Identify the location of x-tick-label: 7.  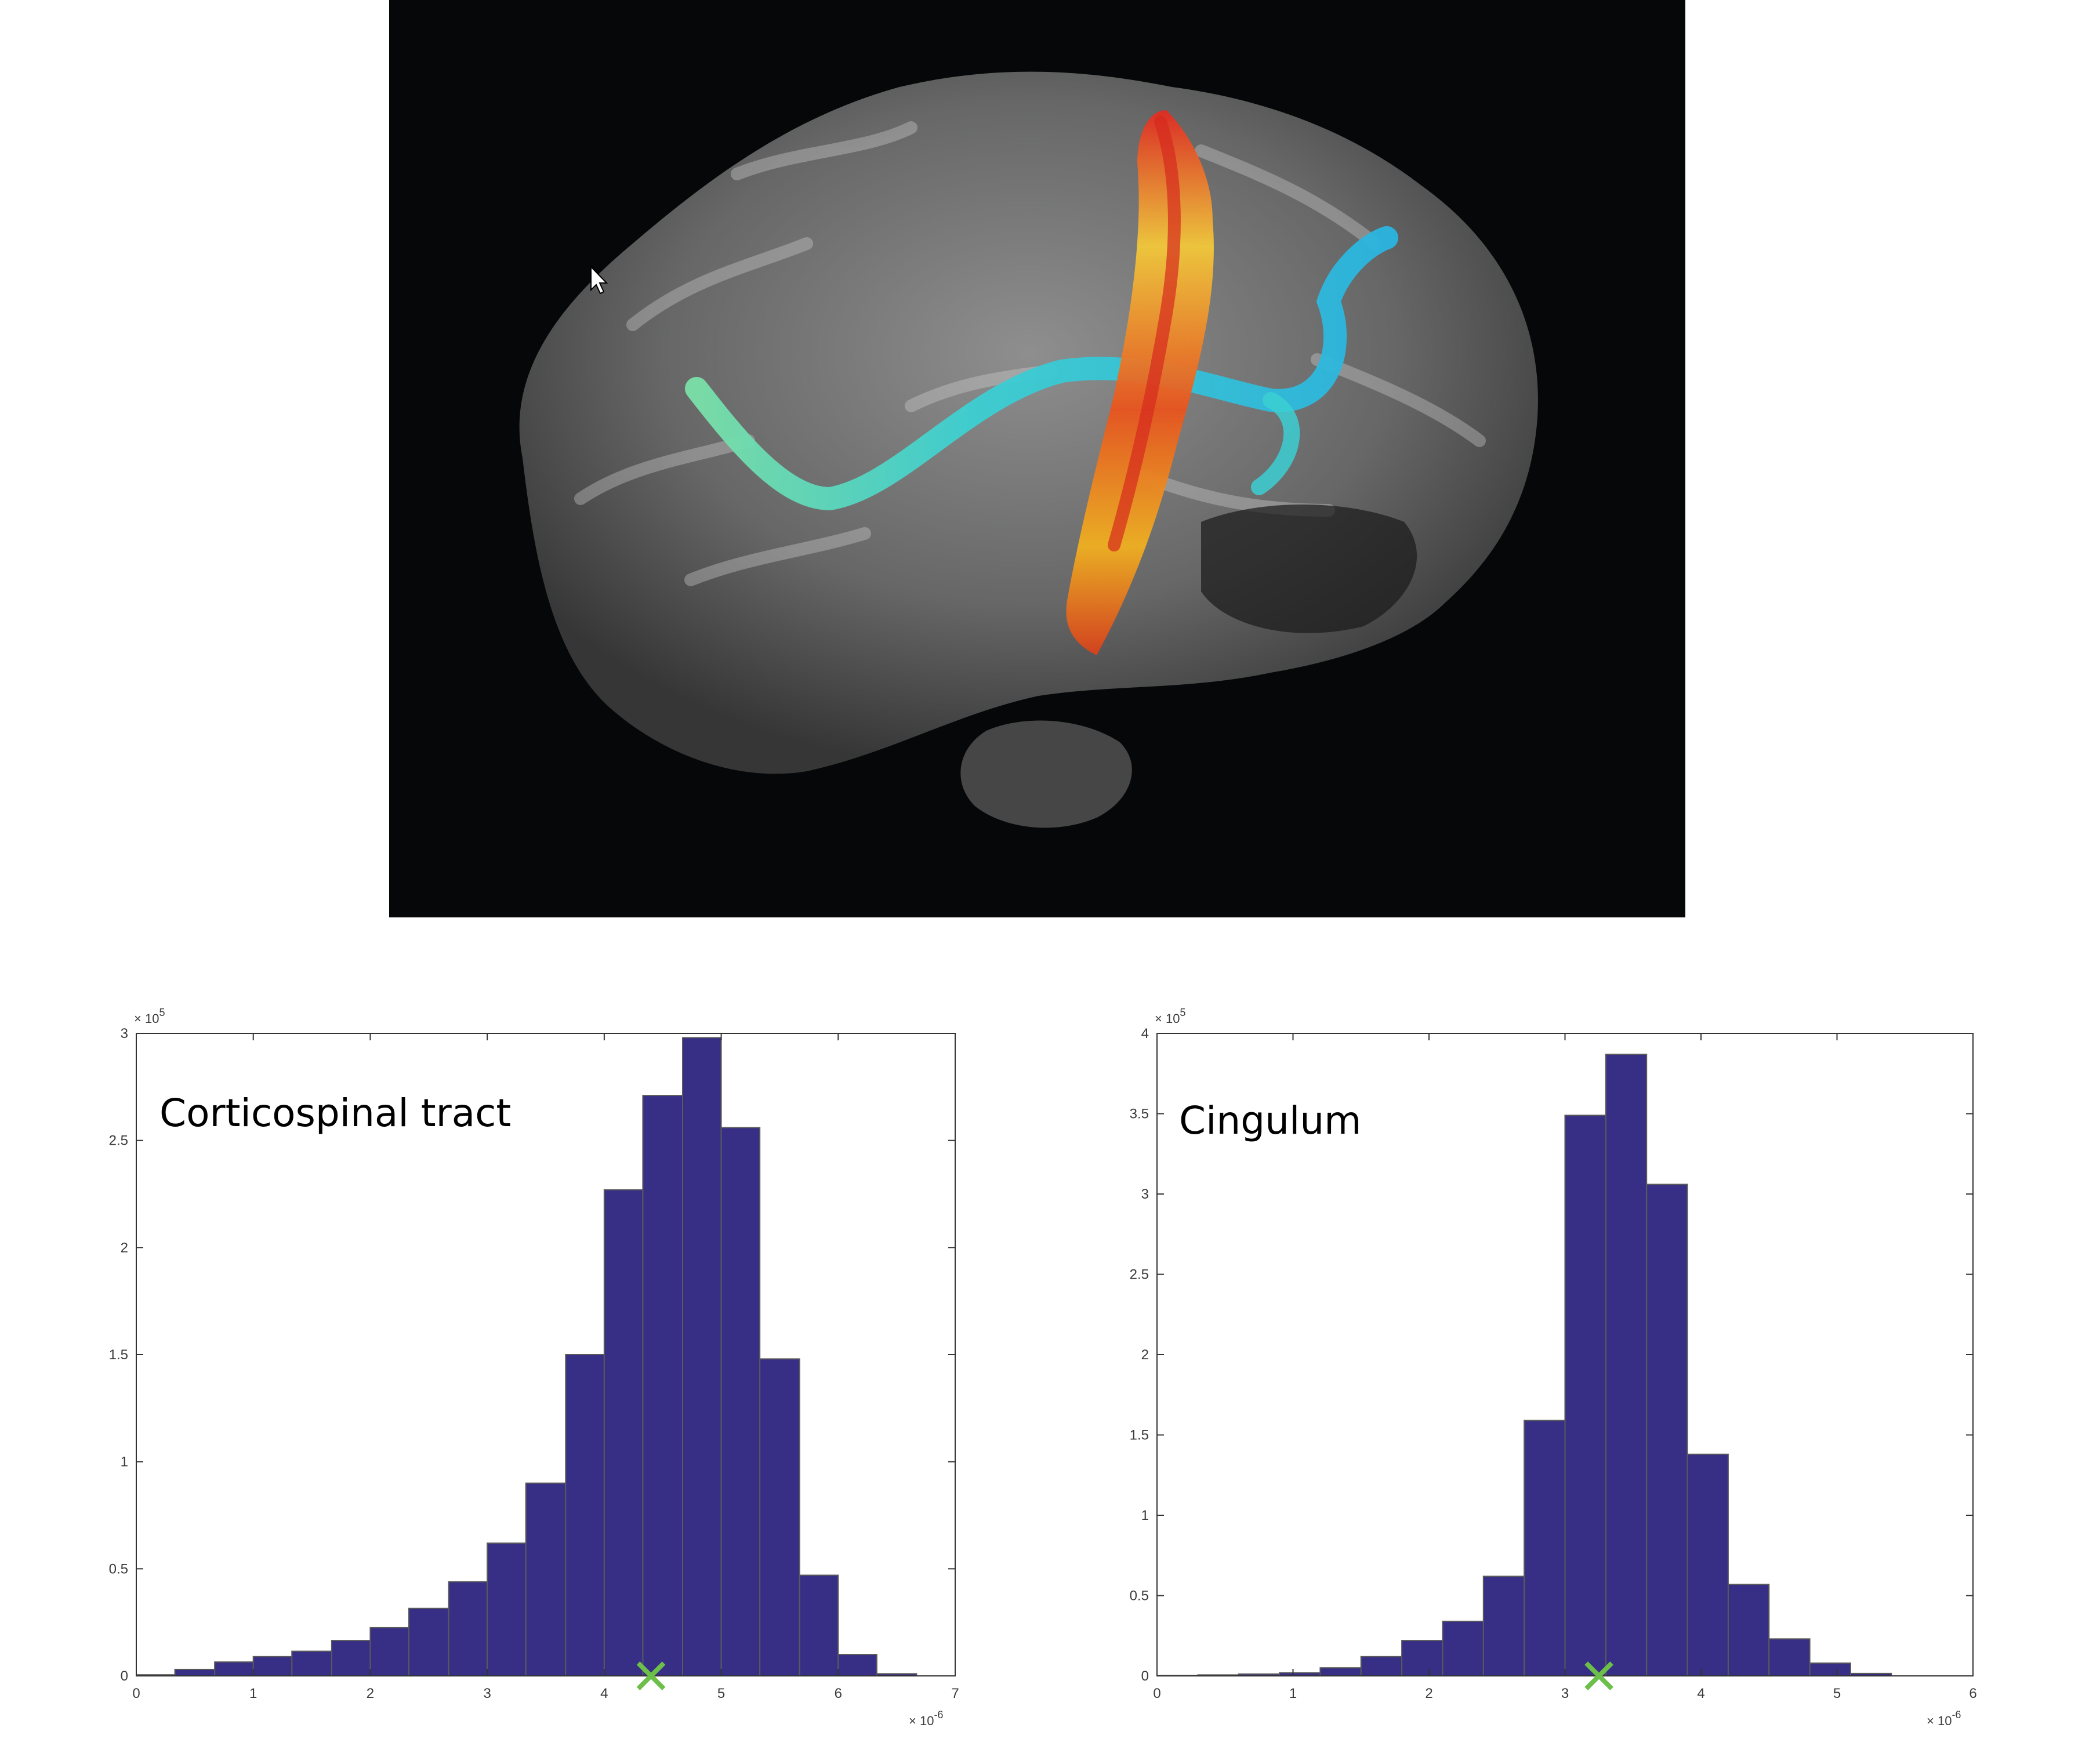
(955, 1693).